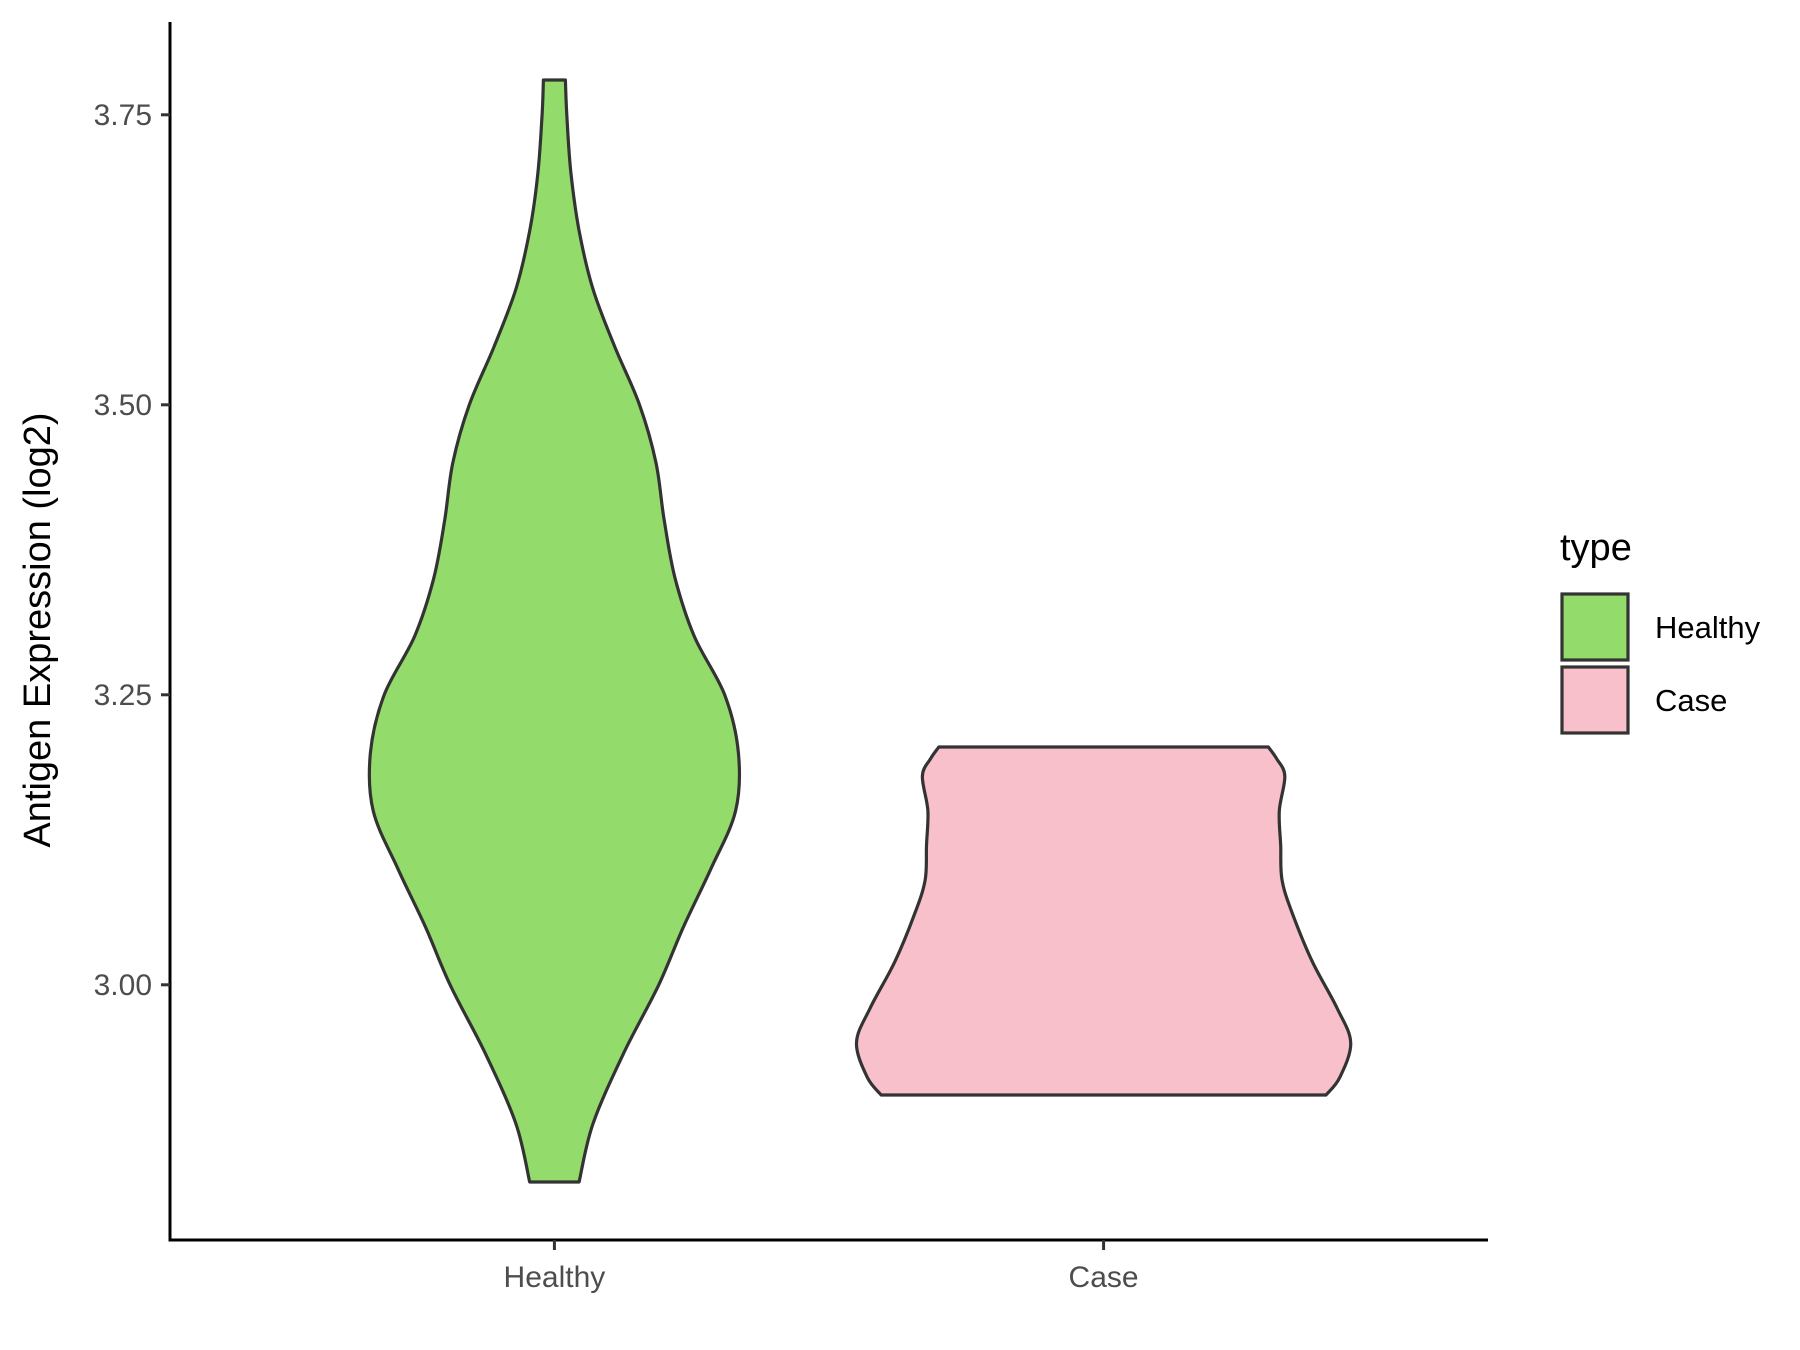 The image size is (1800, 1350). Describe the element at coordinates (123, 115) in the screenshot. I see `y-tick-label: 3.75` at that location.